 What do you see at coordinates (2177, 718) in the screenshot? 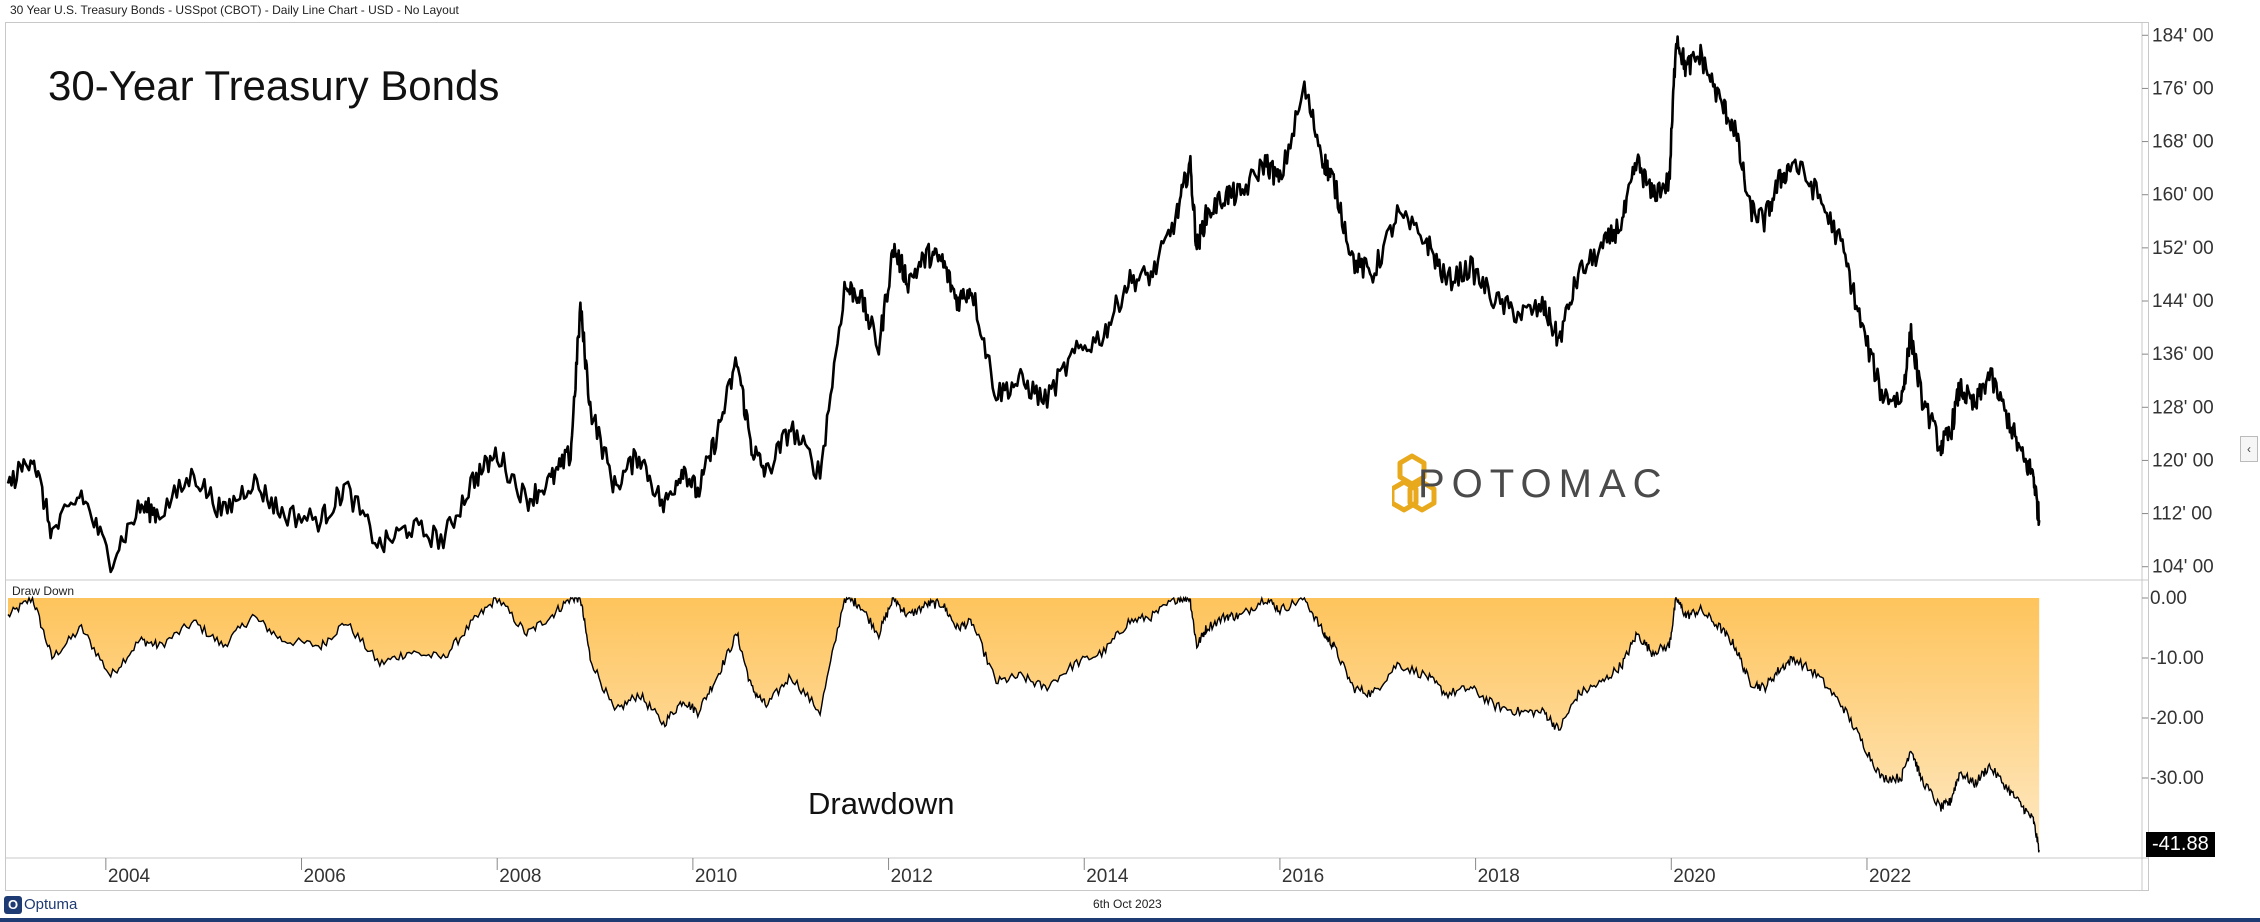
I see `drawdown-tick-label: -20.00` at bounding box center [2177, 718].